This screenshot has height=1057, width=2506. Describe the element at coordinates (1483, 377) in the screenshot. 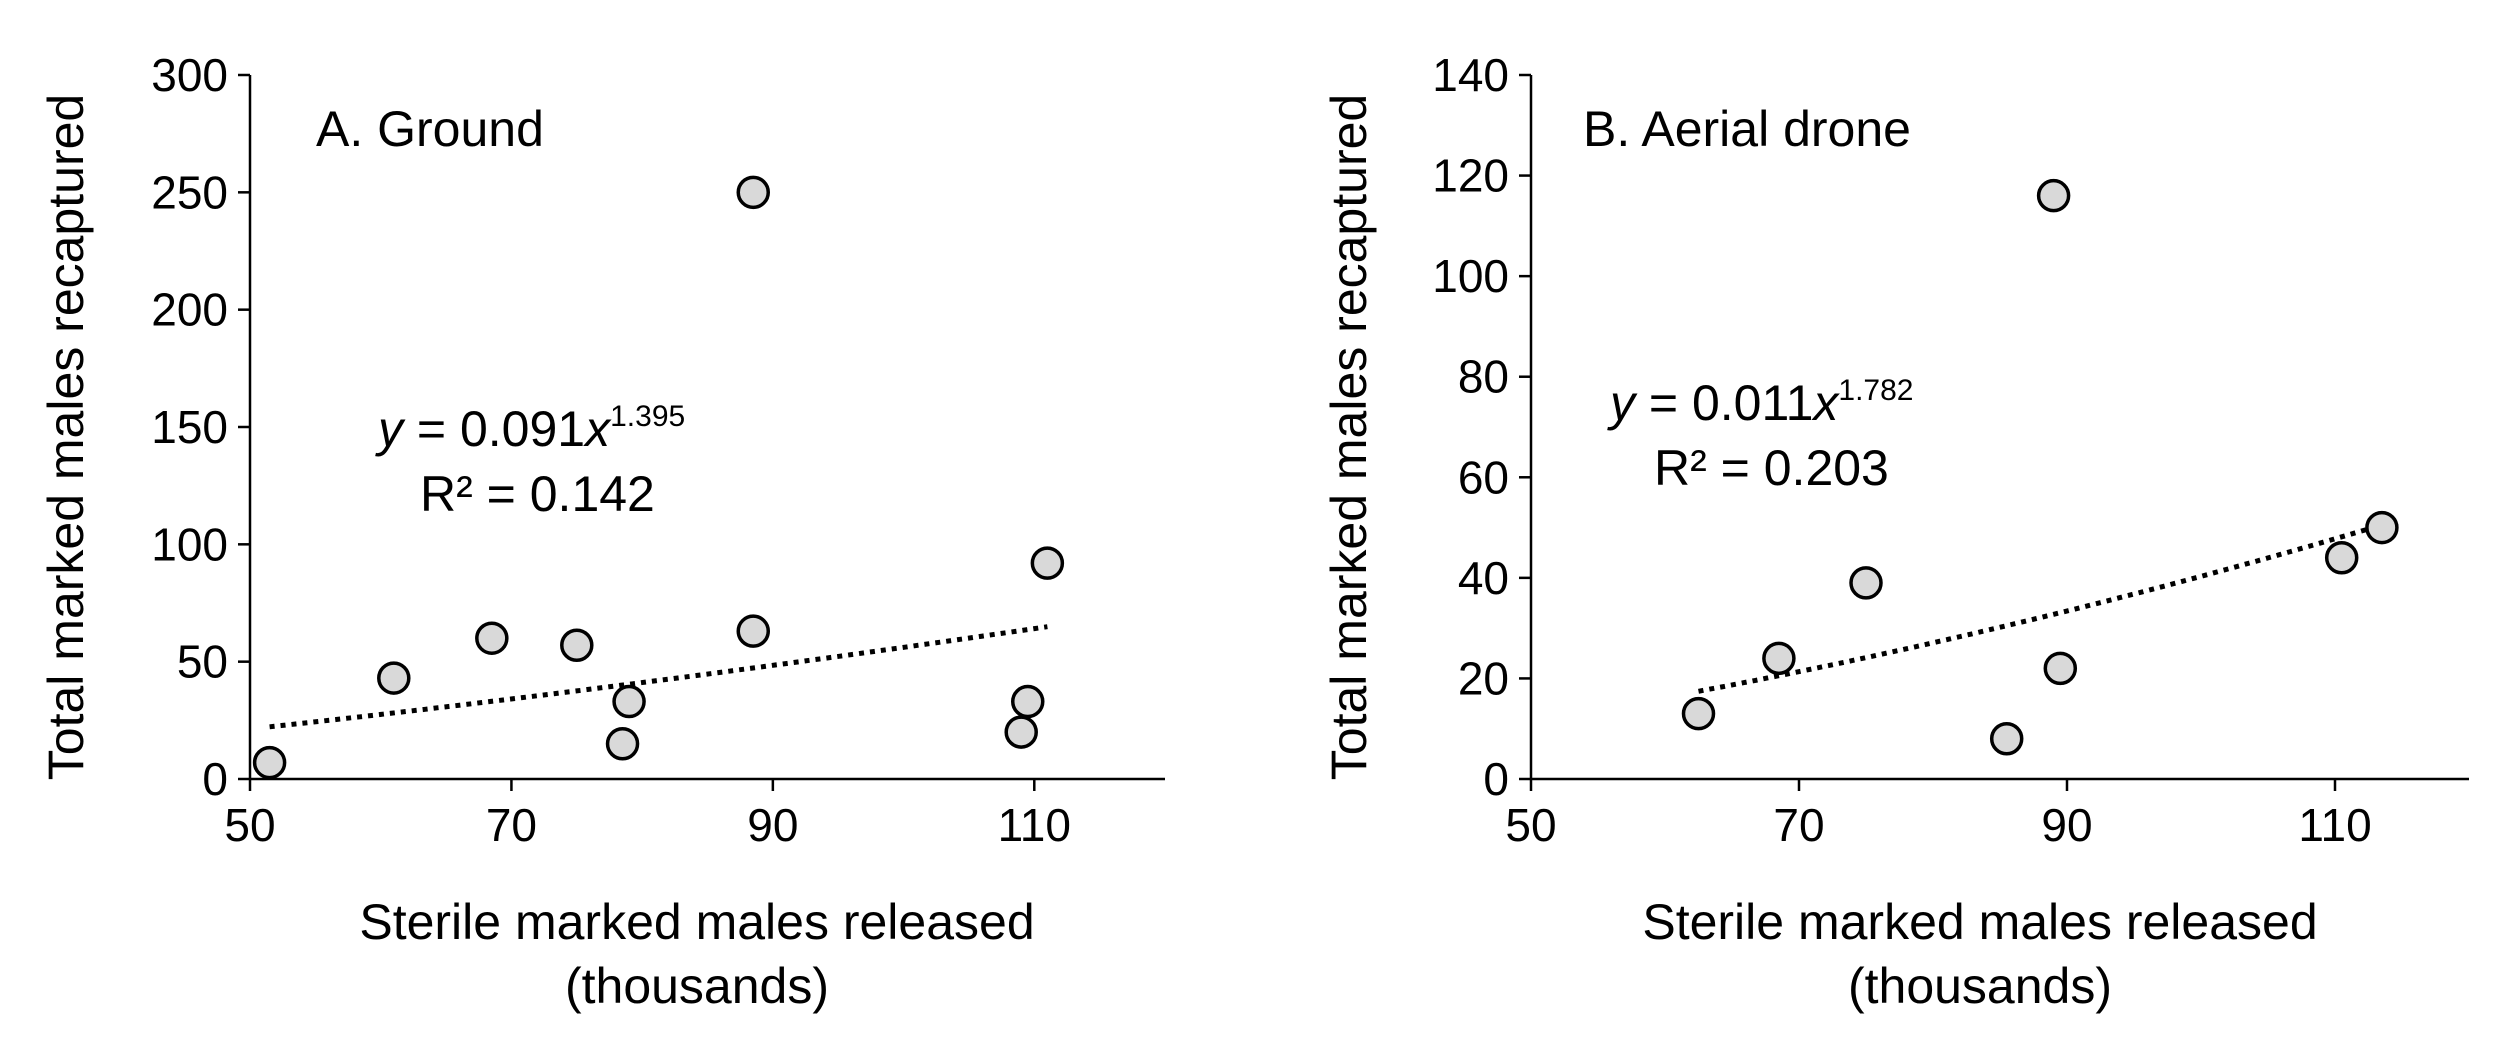

I see `y-tick-label-aerial-drone: 80` at that location.